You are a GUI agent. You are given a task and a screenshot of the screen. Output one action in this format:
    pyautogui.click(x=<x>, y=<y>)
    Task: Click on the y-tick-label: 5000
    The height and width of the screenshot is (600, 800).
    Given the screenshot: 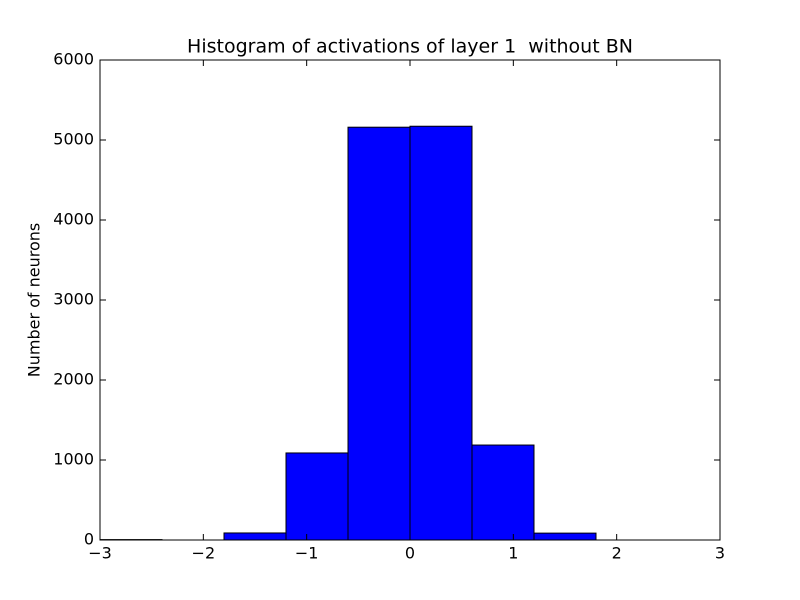 What is the action you would take?
    pyautogui.click(x=73, y=139)
    